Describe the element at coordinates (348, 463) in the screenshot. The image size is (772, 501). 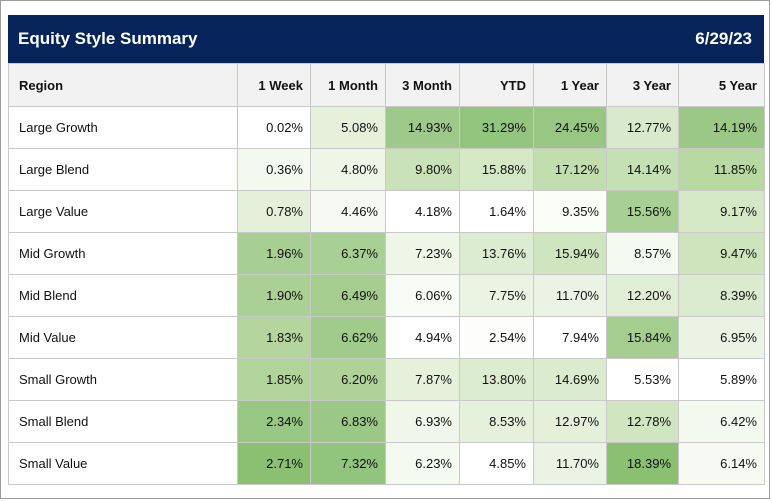
I see `return-cell: 7.32%` at that location.